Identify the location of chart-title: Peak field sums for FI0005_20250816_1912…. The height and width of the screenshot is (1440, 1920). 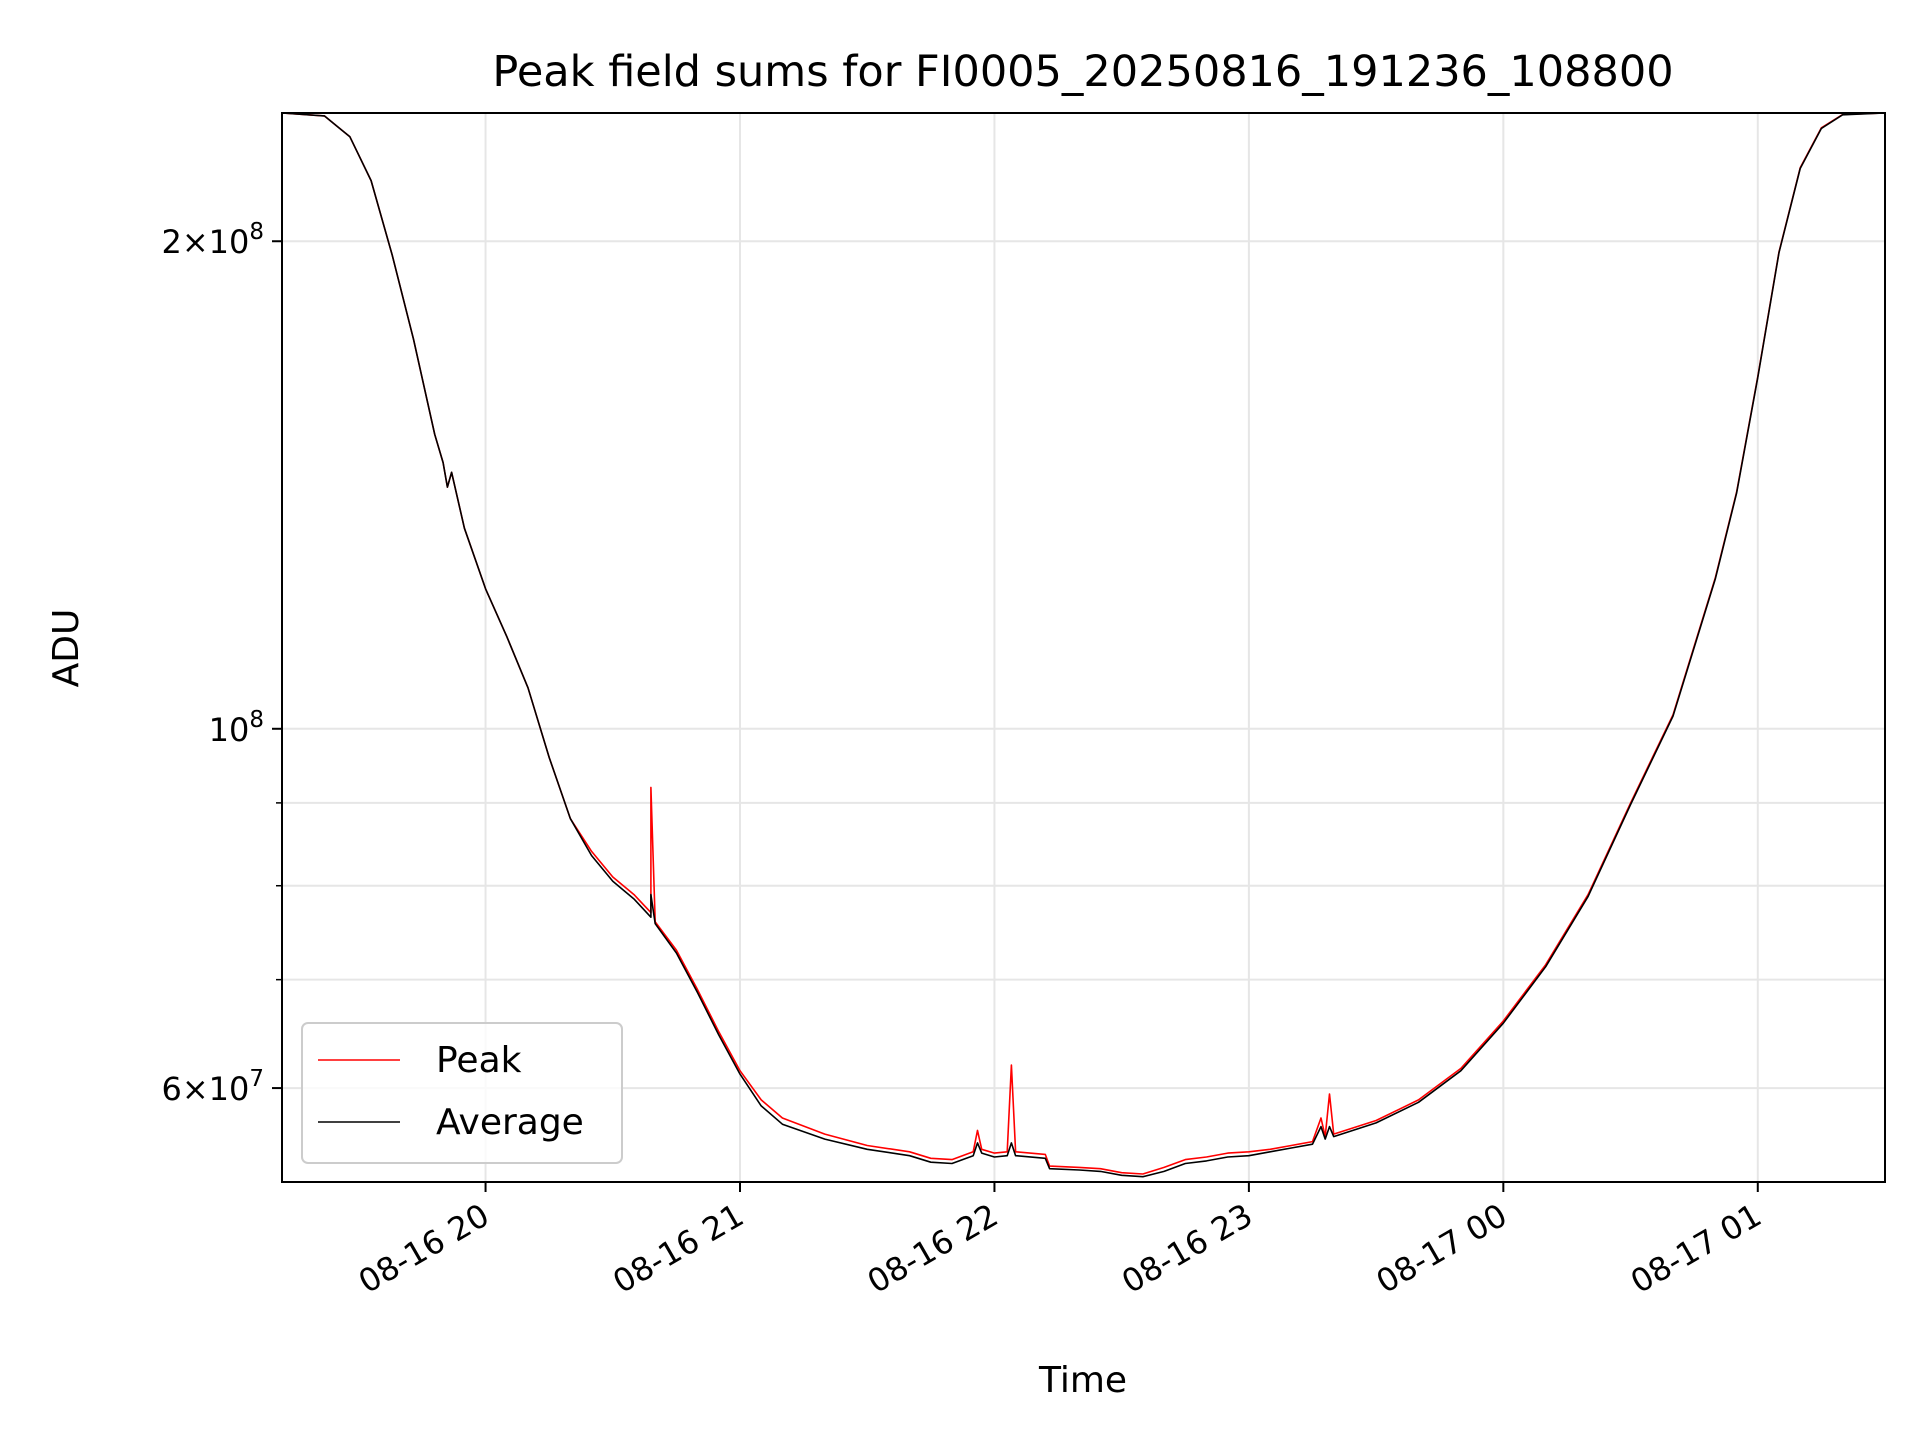
(1082, 72).